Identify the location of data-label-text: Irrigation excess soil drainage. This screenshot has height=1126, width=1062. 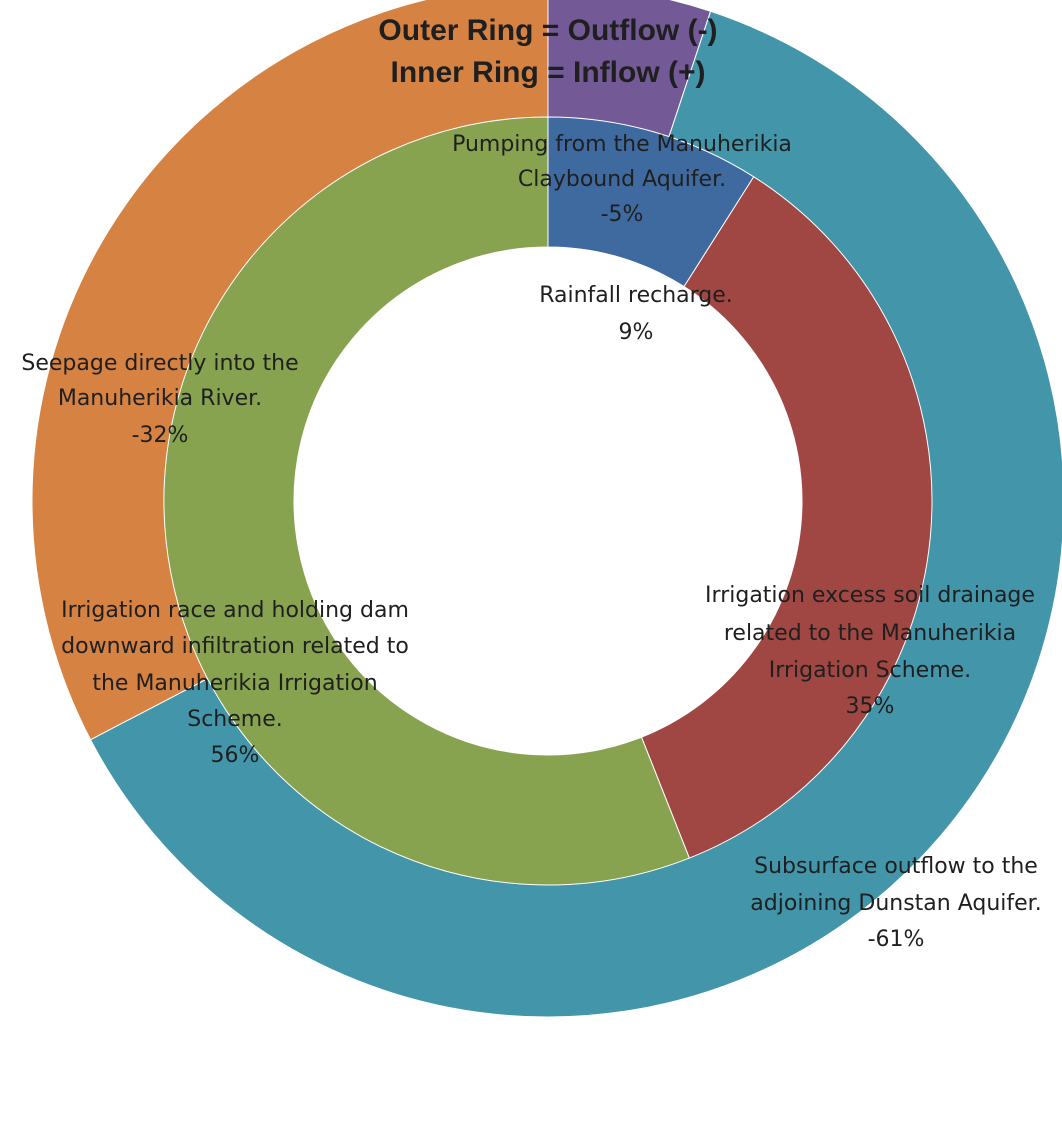
(870, 595).